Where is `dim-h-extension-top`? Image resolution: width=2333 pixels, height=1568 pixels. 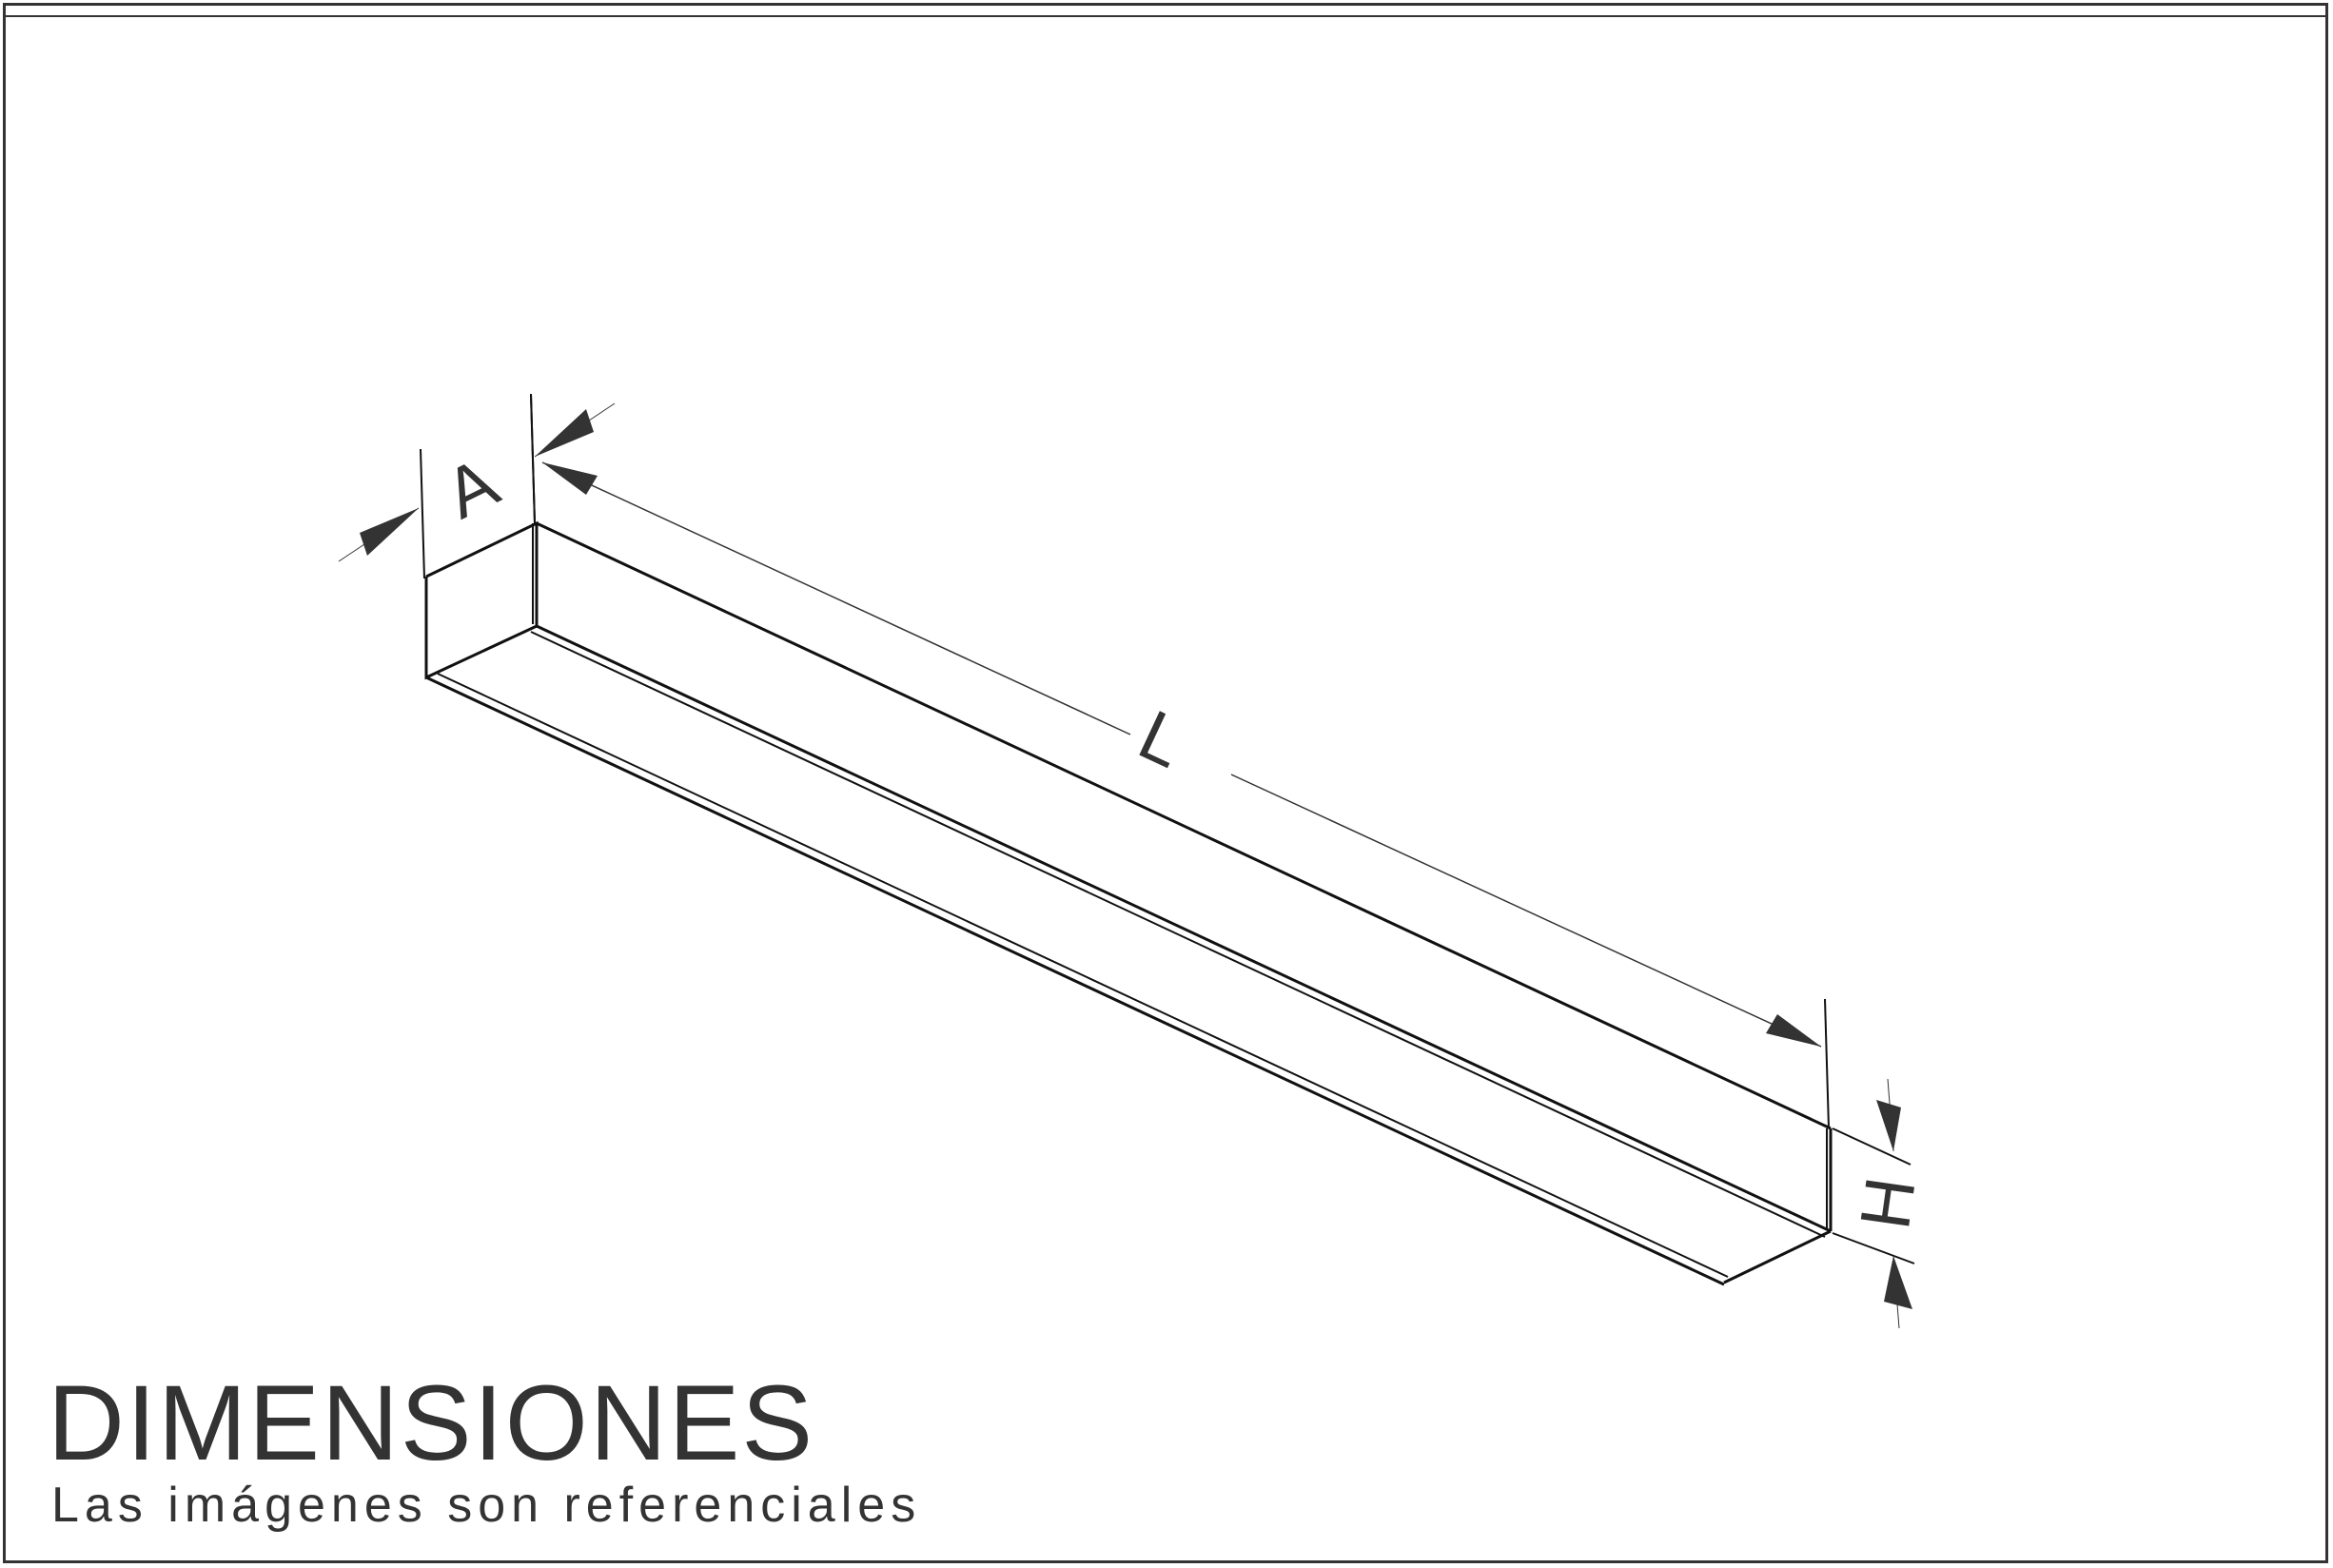 dim-h-extension-top is located at coordinates (1871, 1146).